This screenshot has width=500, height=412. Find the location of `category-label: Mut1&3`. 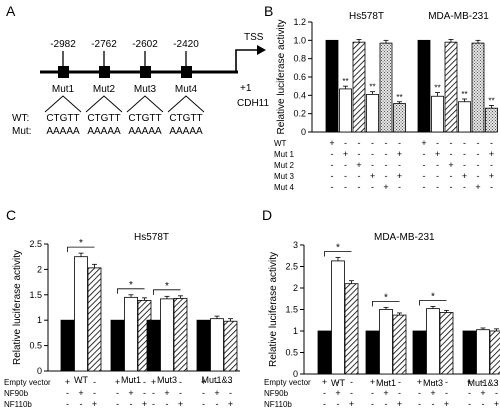

category-label: Mut1&3 is located at coordinates (216, 380).